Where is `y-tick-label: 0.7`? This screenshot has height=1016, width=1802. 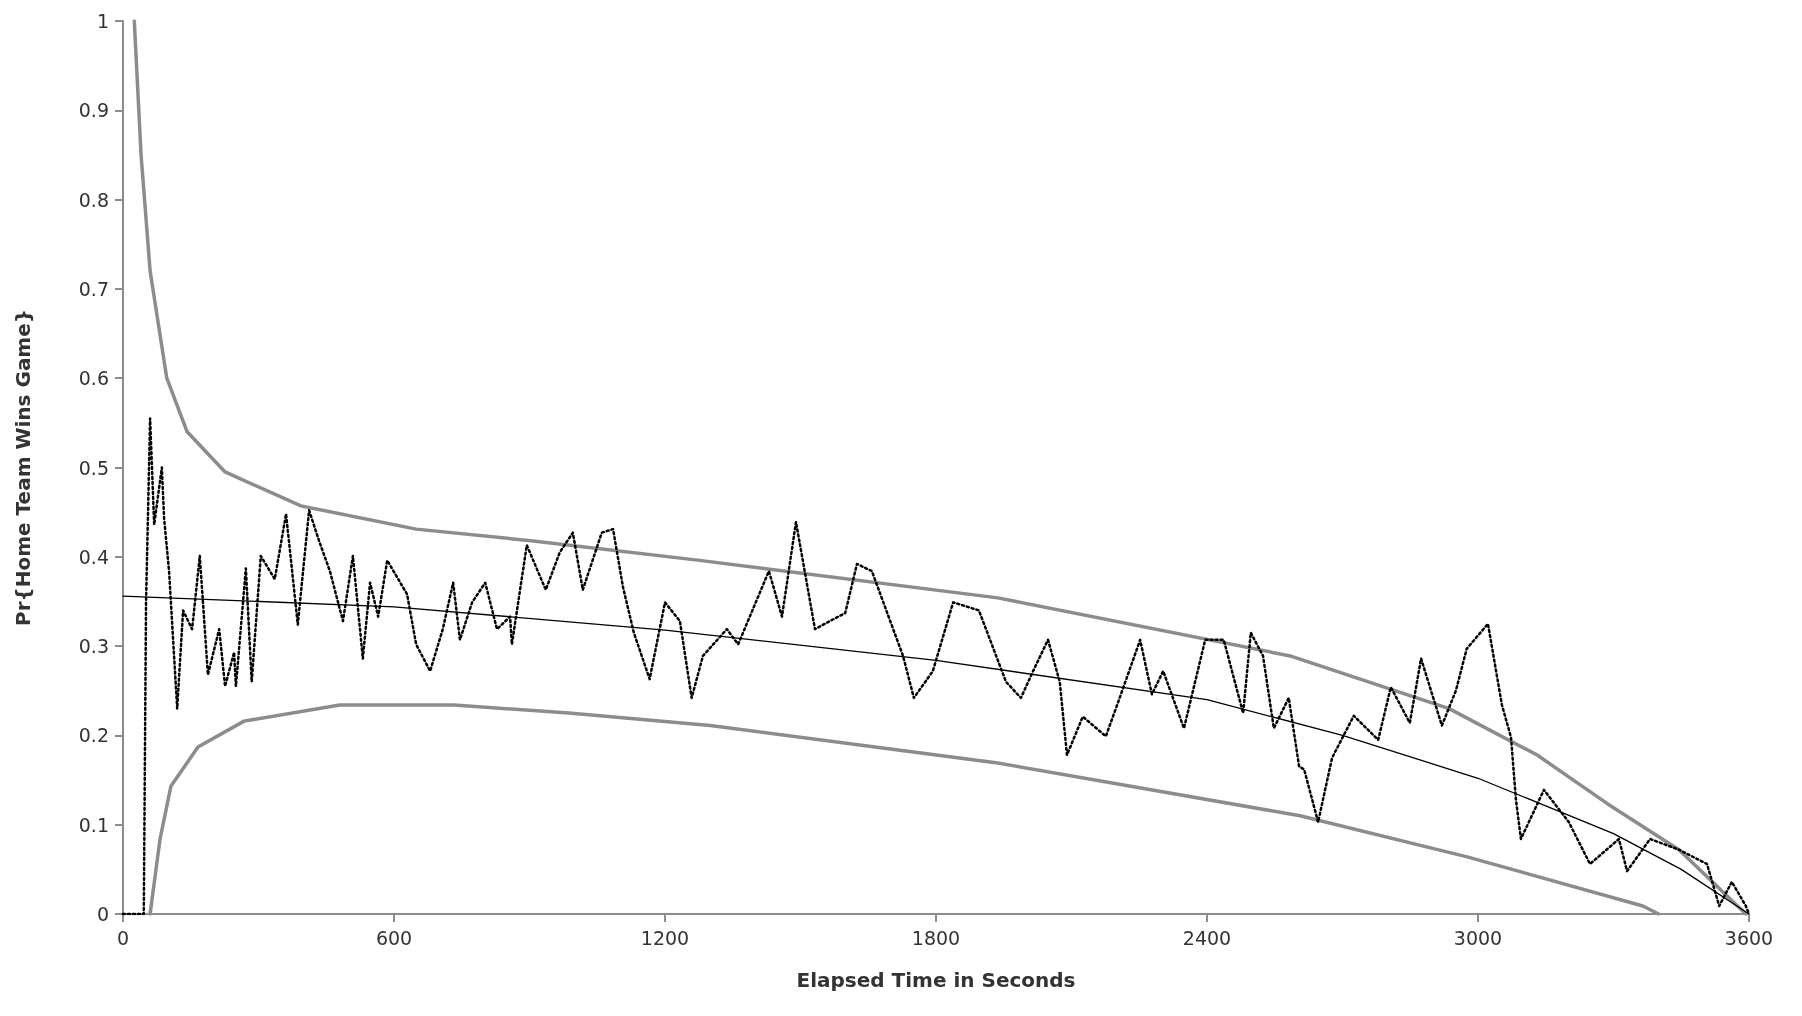 y-tick-label: 0.7 is located at coordinates (93, 288).